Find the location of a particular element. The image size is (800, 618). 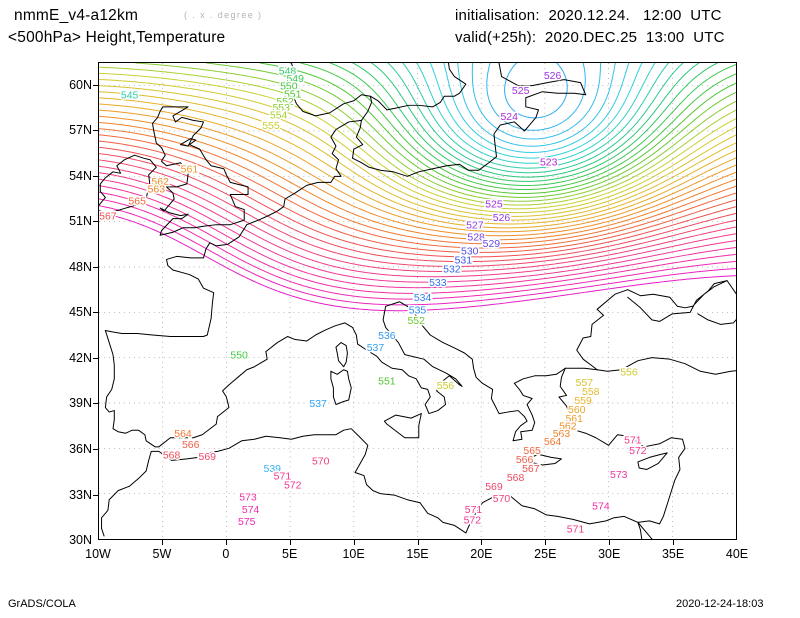

y-axis-tick-label: 36N is located at coordinates (80, 449).